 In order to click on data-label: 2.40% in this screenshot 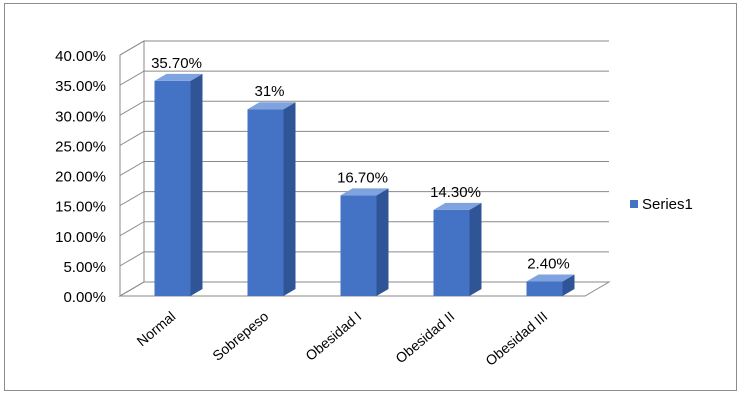, I will do `click(548, 264)`.